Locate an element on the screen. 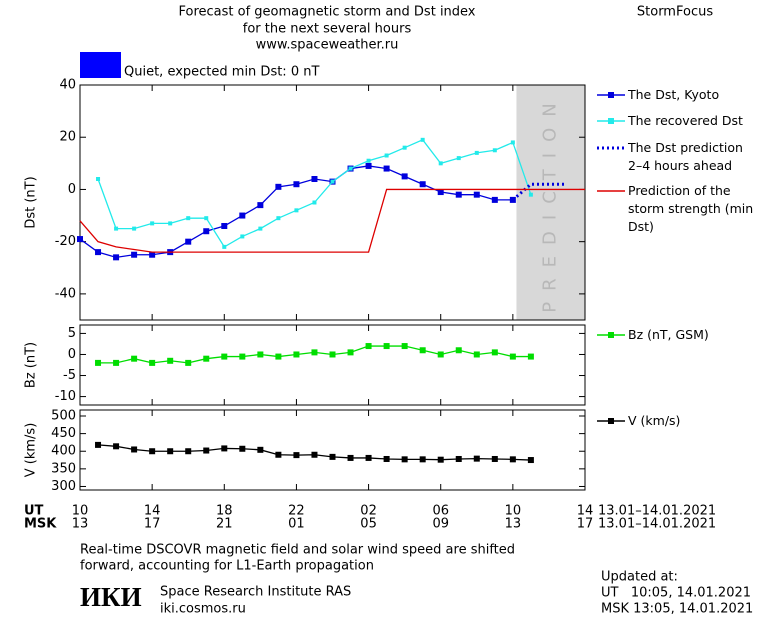 This screenshot has height=620, width=760. x2-tick-label: 01 is located at coordinates (296, 524).